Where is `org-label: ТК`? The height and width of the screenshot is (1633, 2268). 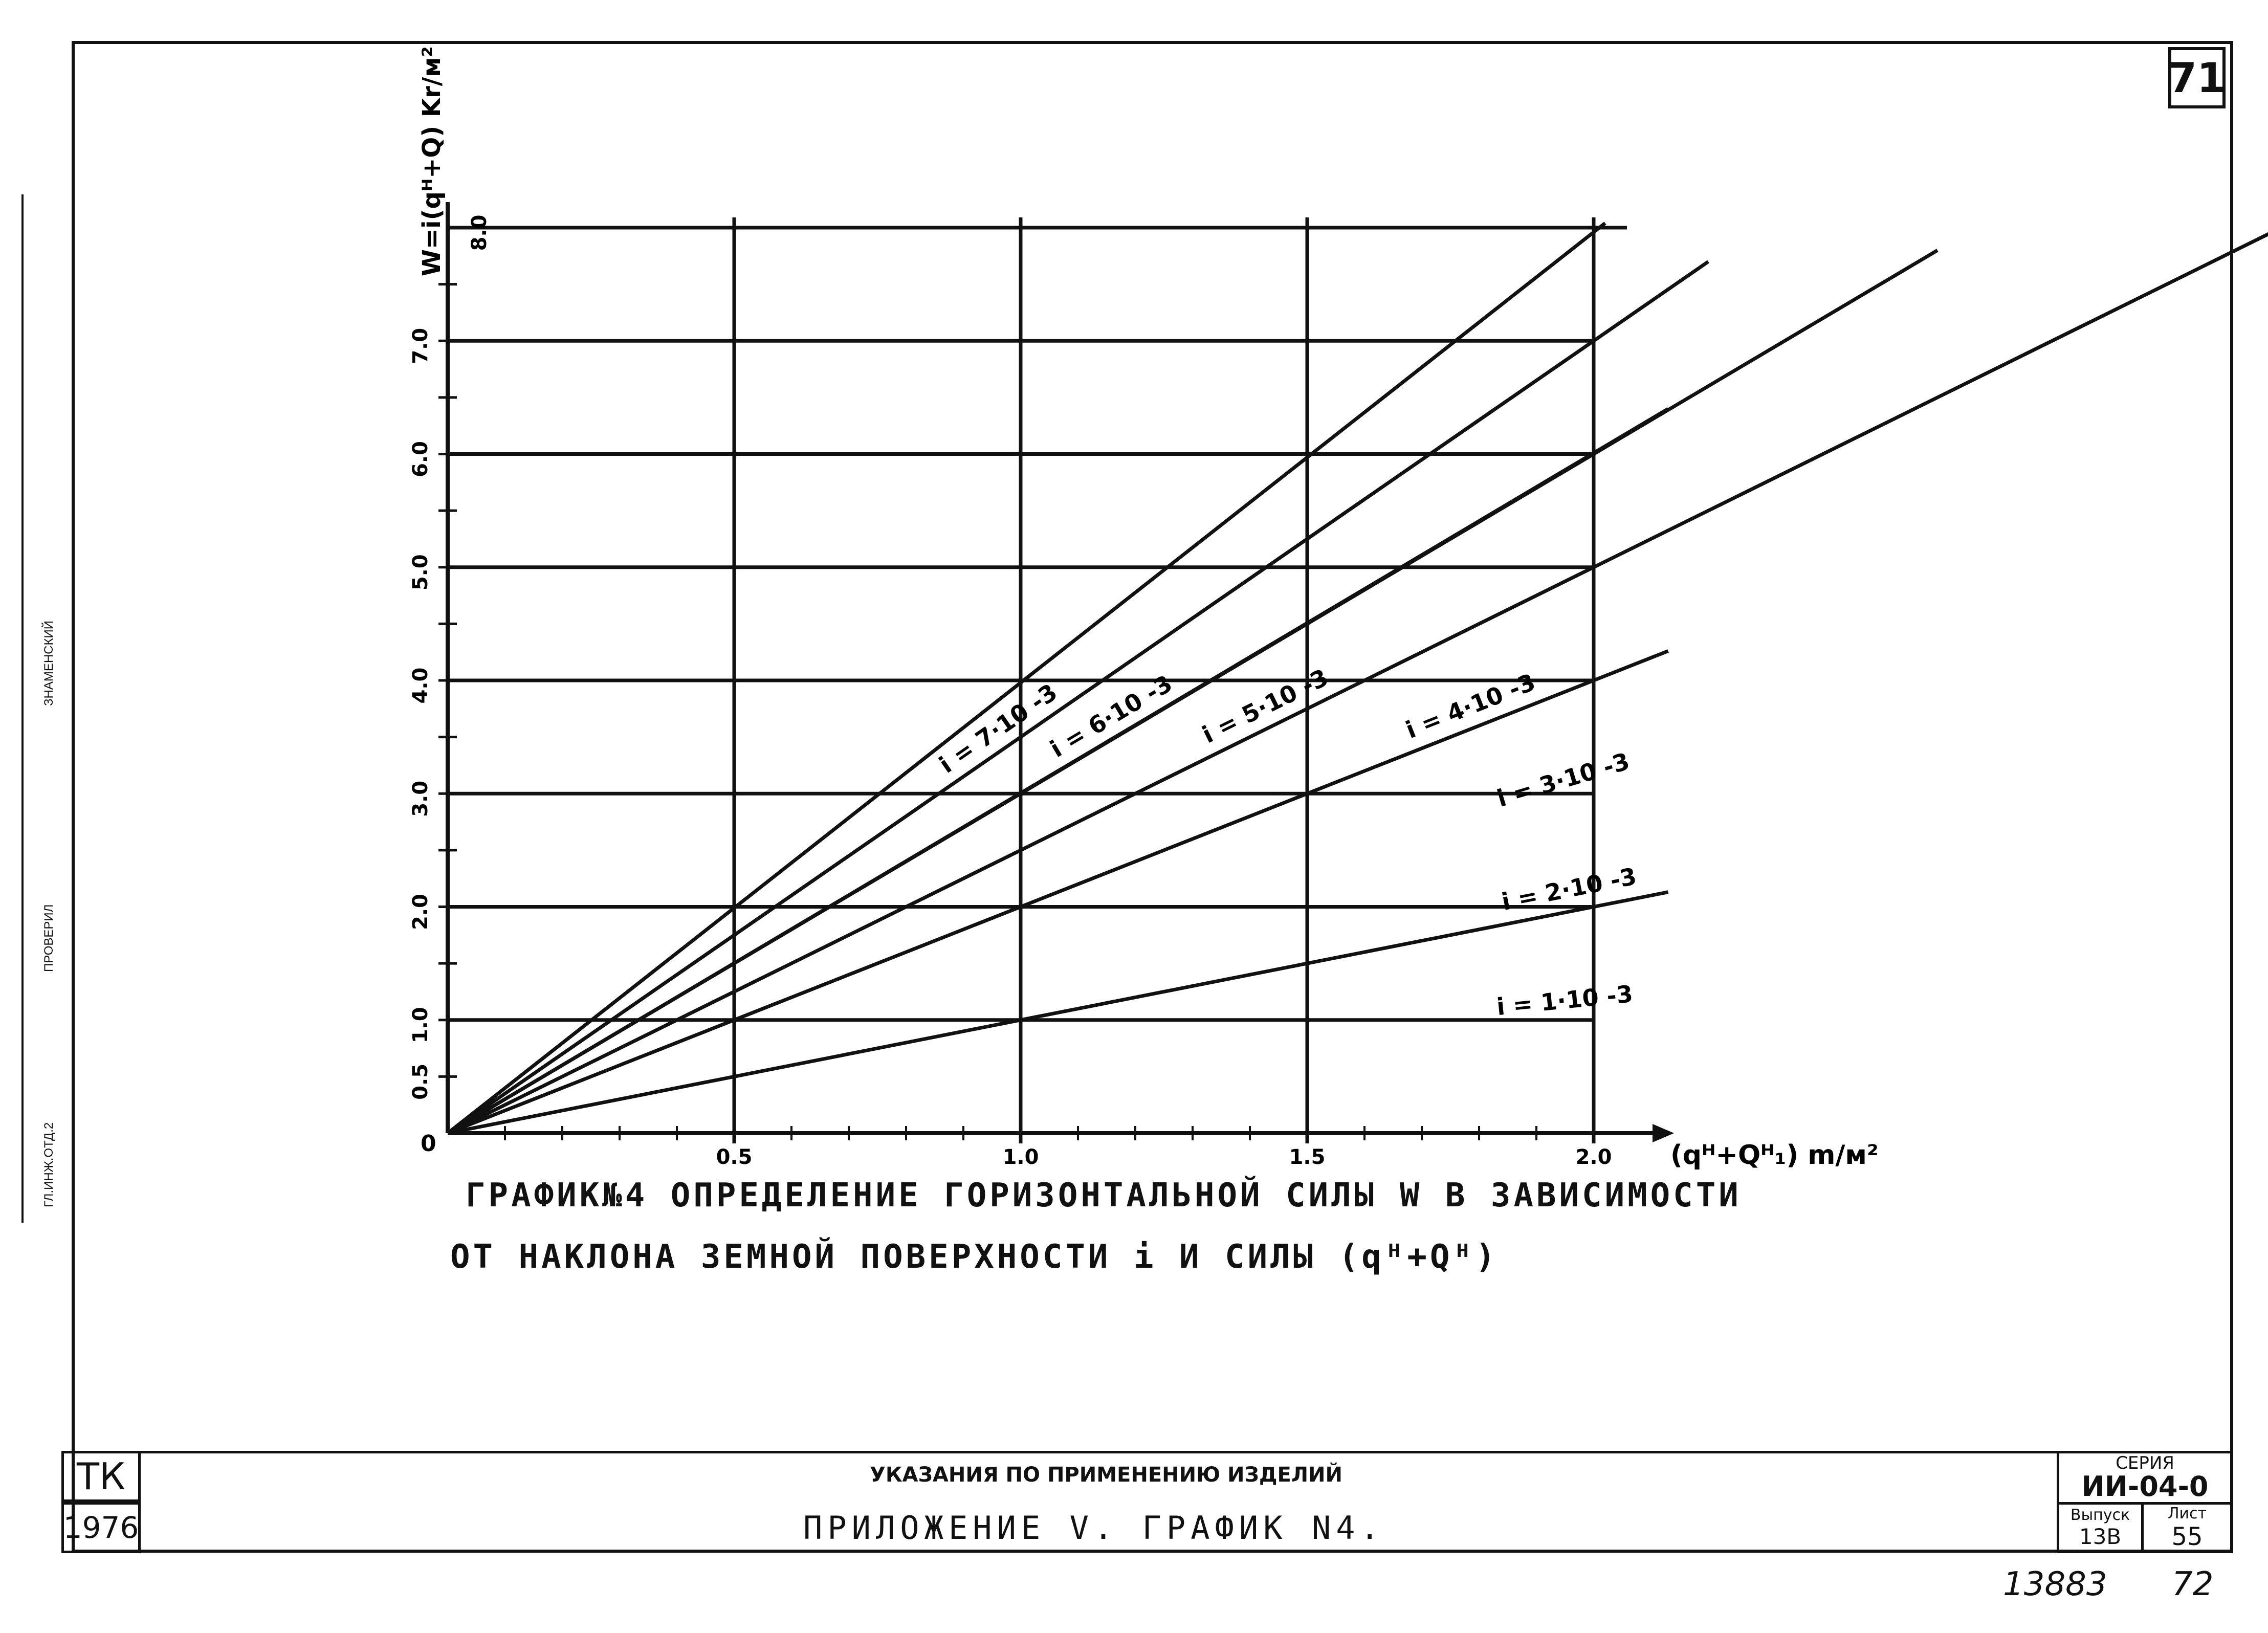 org-label: ТК is located at coordinates (101, 1476).